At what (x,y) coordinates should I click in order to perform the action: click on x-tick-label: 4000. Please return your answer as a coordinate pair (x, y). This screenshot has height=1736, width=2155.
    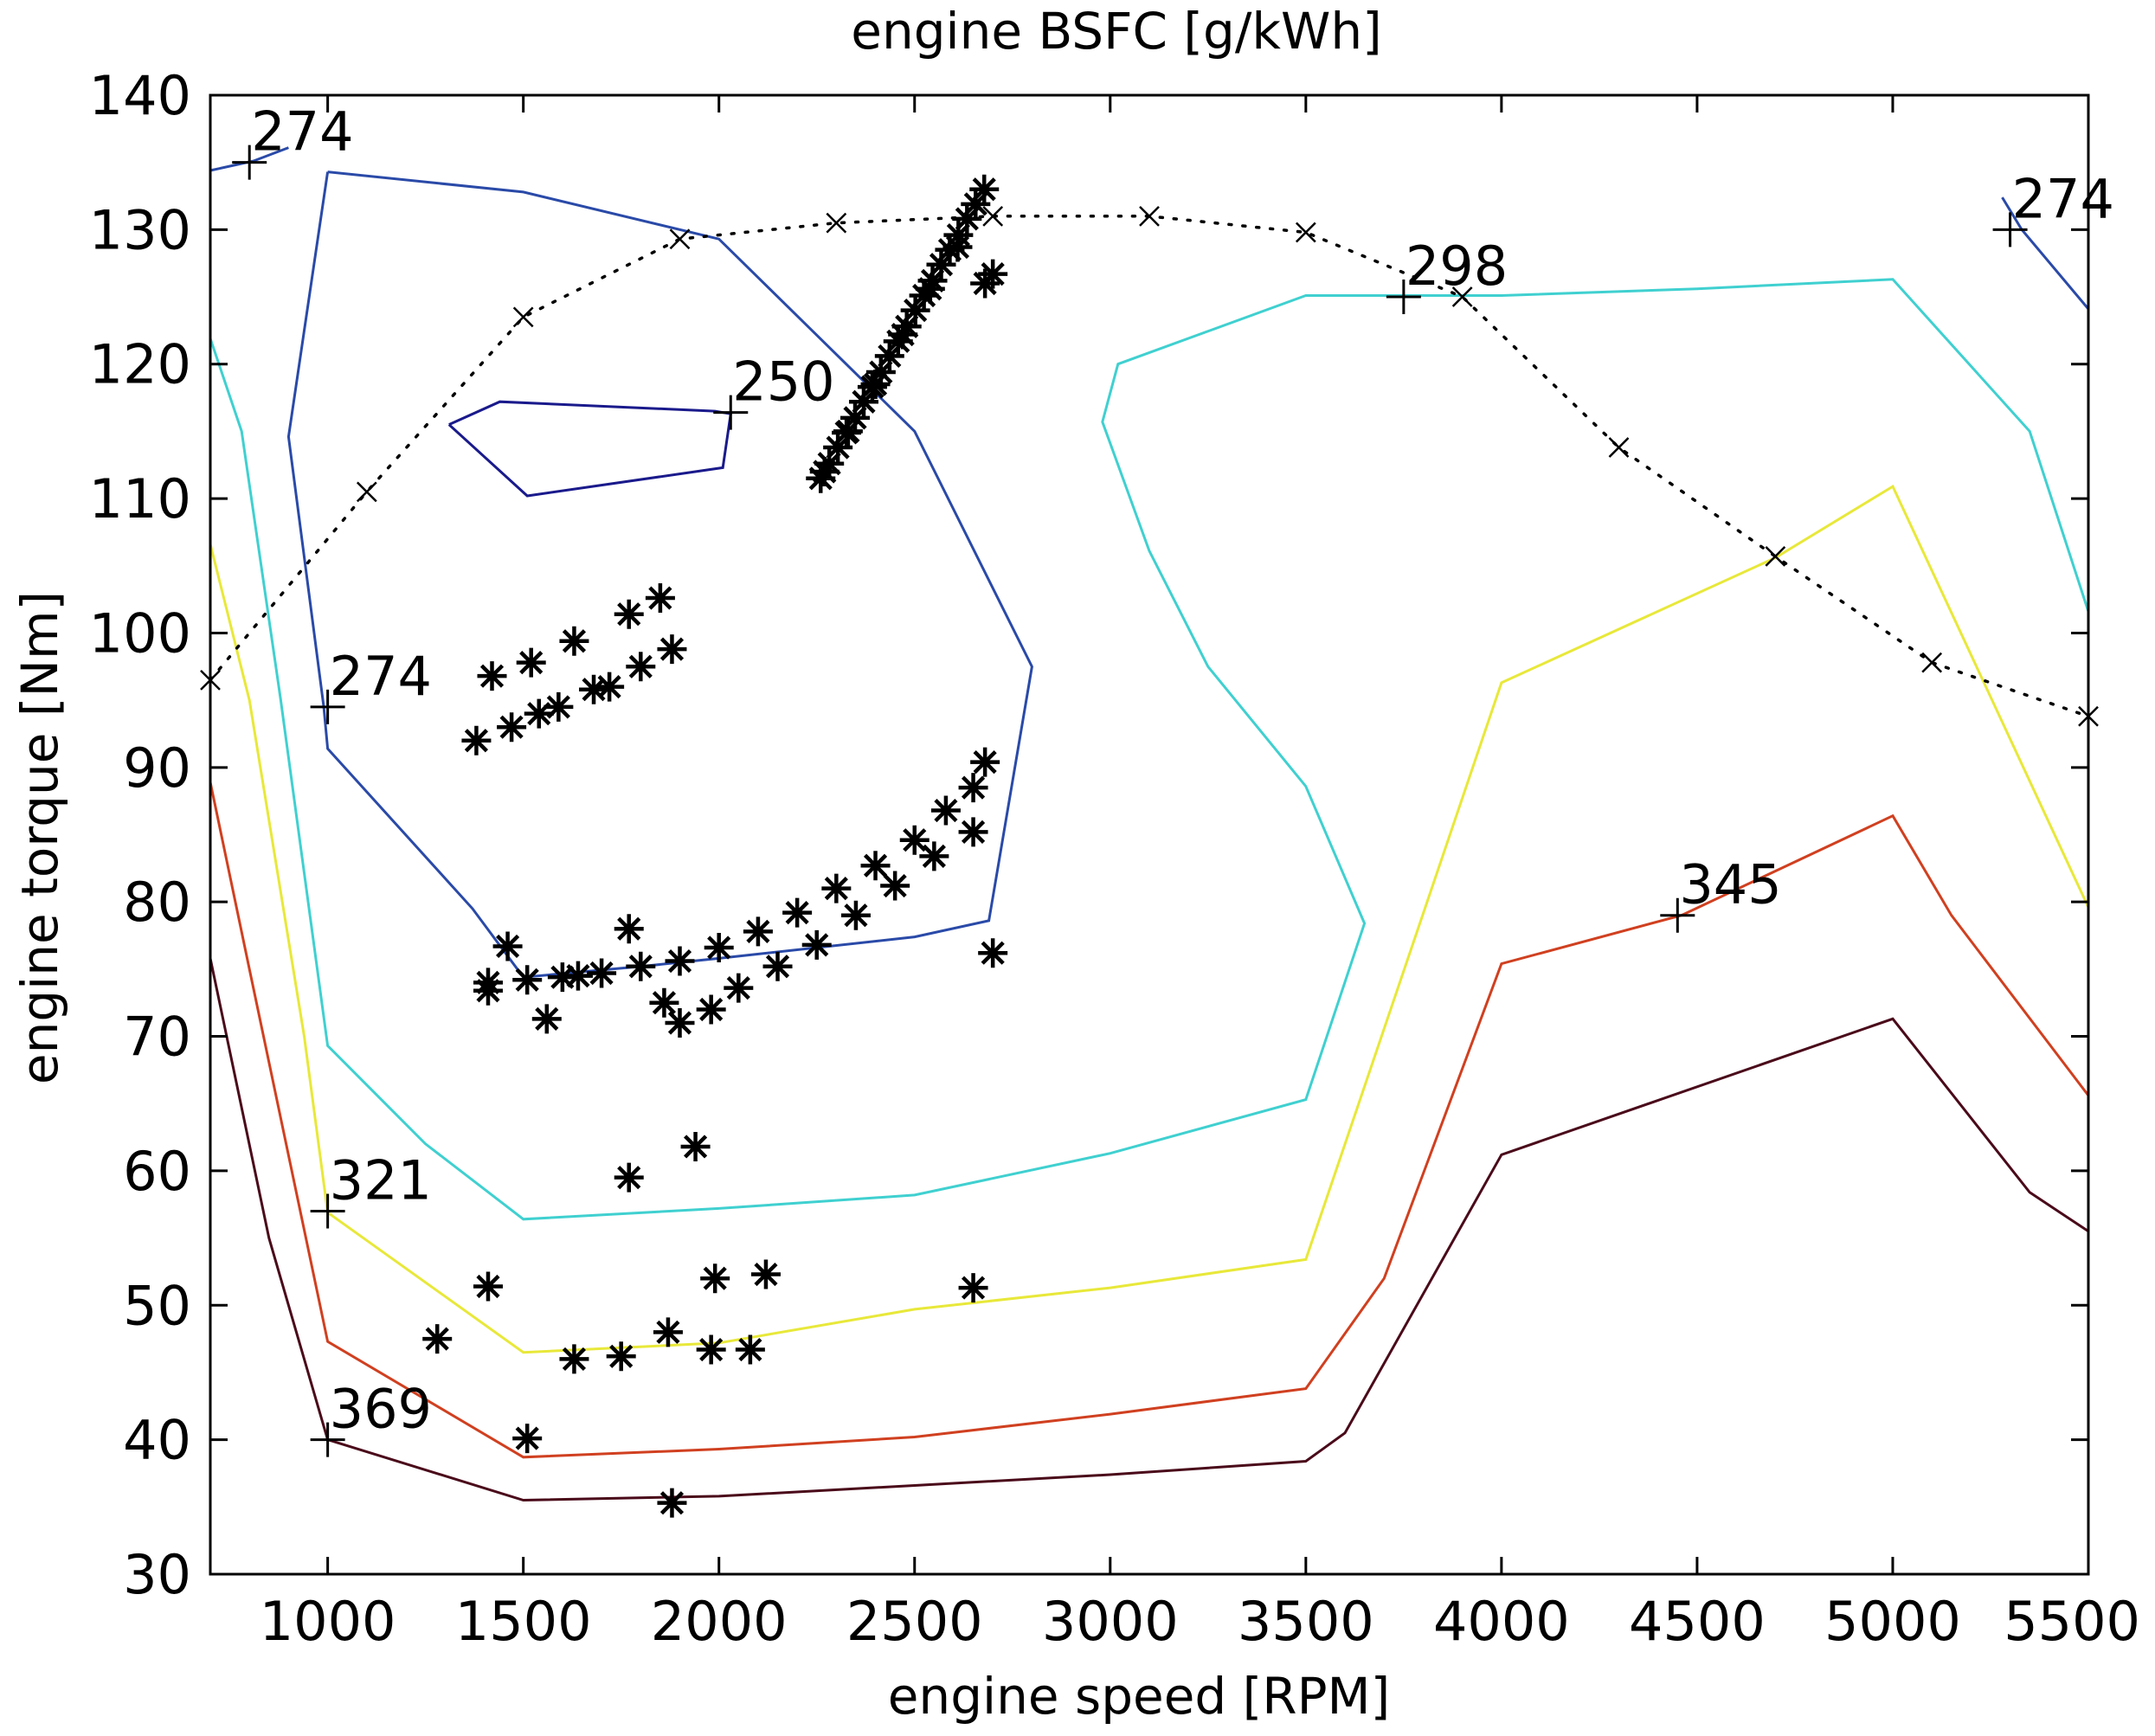
    Looking at the image, I should click on (1502, 1621).